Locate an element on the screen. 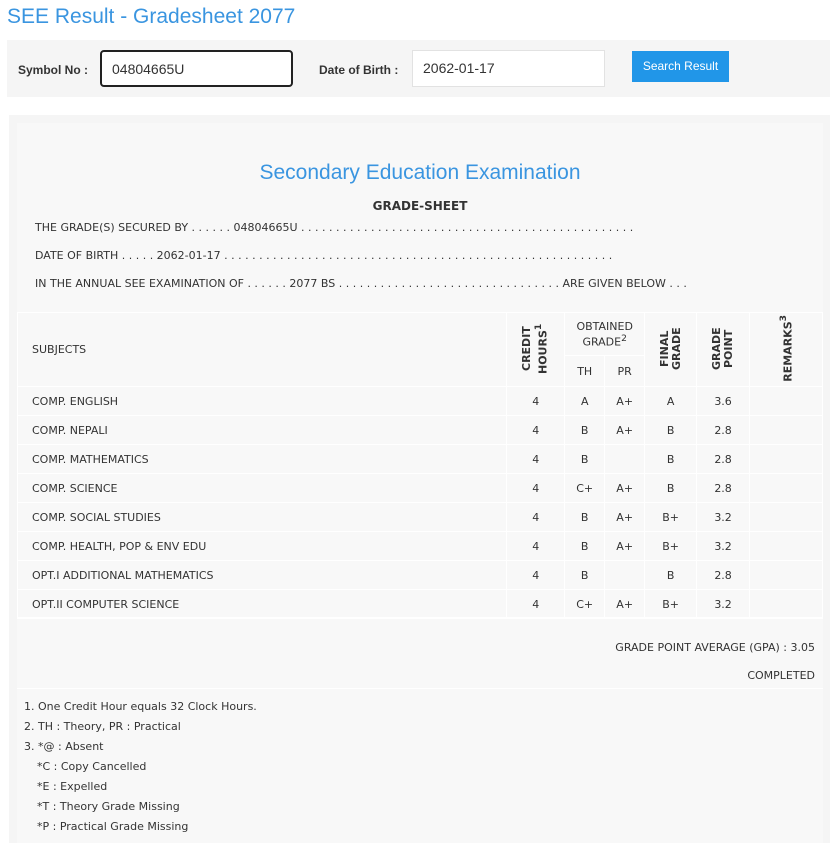 This screenshot has width=834, height=843. subject-cell: OPT.II COMPUTER SCIENCE is located at coordinates (262, 604).